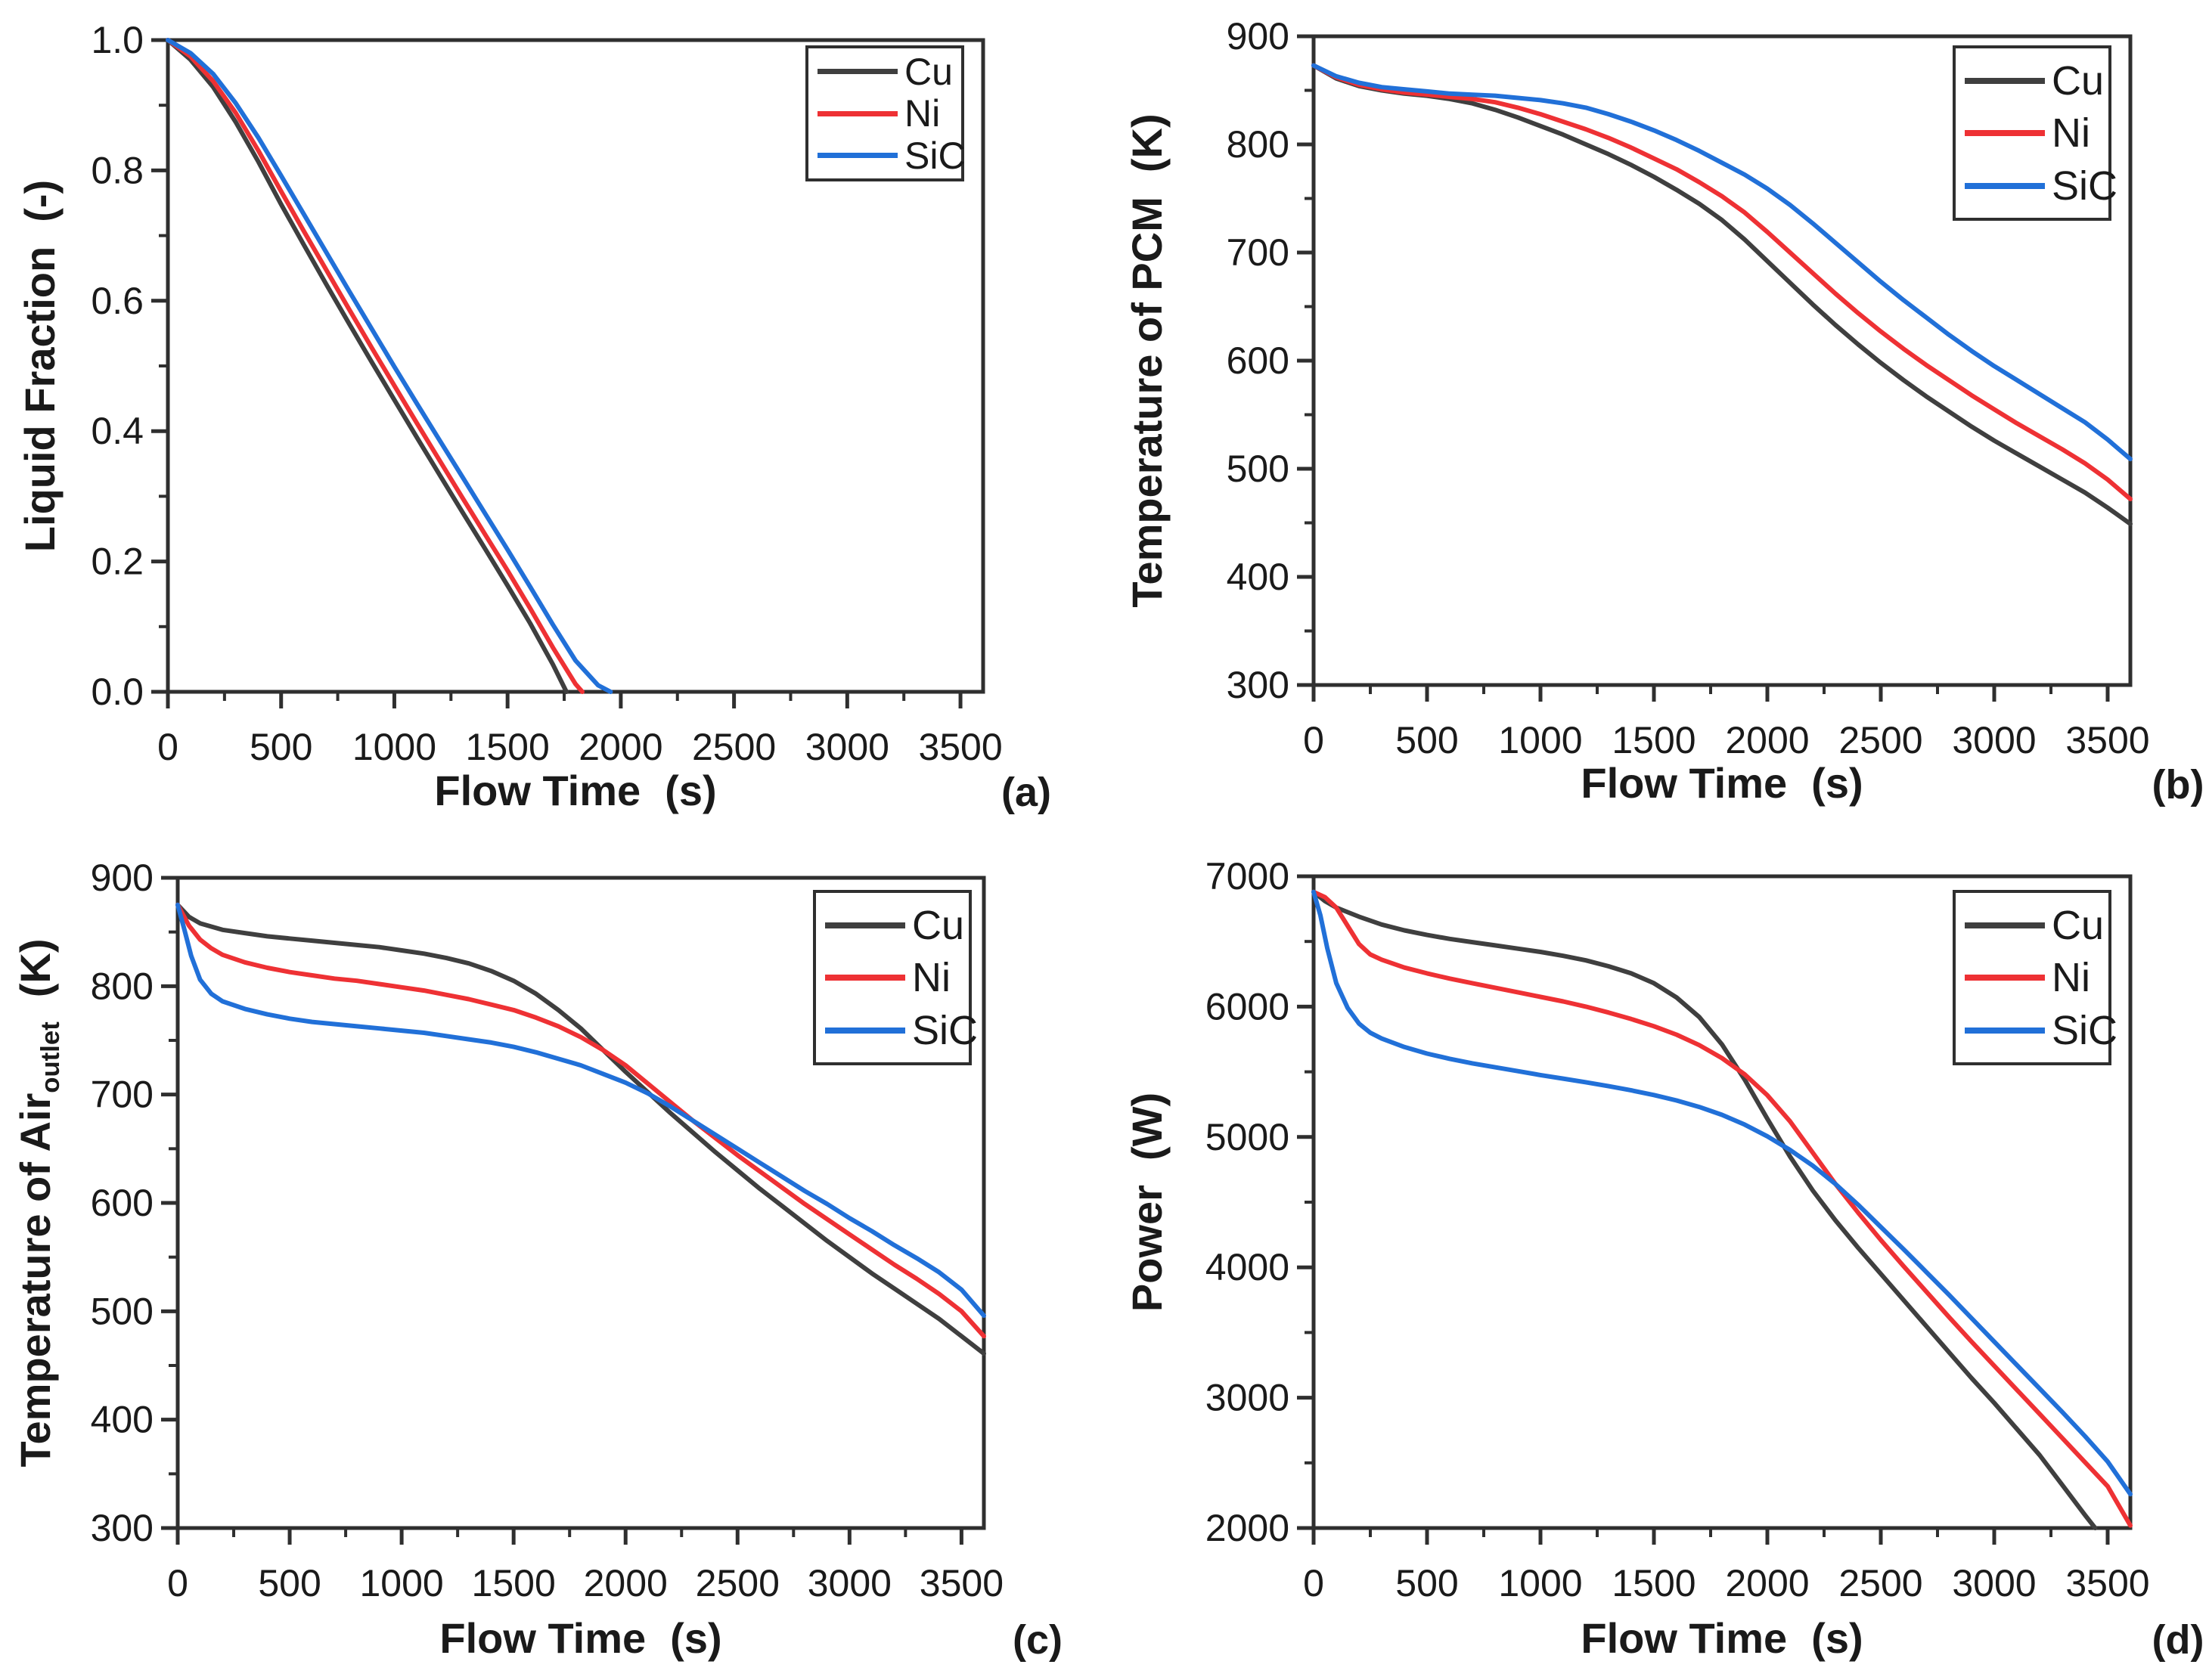 This screenshot has width=2209, height=1680. Describe the element at coordinates (117, 366) in the screenshot. I see `y-tick-labels: 0.0 0.2 0.4 0.6 0.8 1.0` at that location.